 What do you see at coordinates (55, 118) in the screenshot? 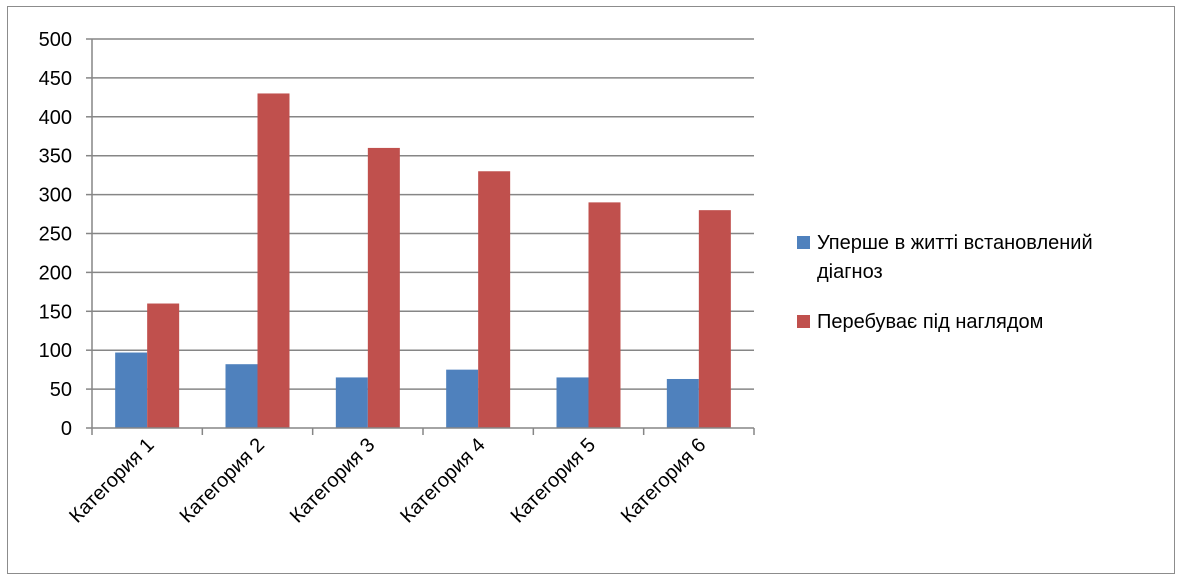
I see `y-tick-label: 400` at bounding box center [55, 118].